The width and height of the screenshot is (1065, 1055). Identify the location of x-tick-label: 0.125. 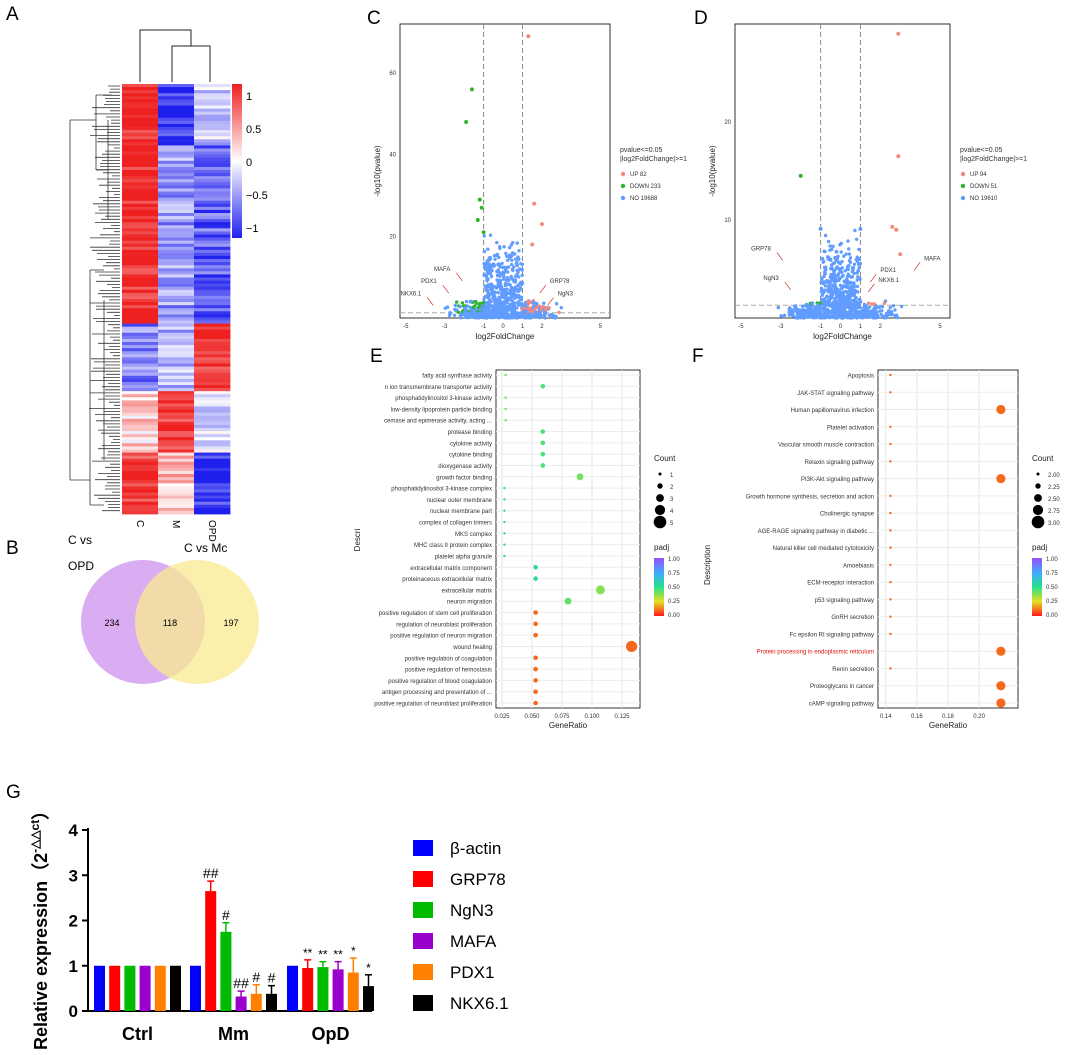
(622, 717).